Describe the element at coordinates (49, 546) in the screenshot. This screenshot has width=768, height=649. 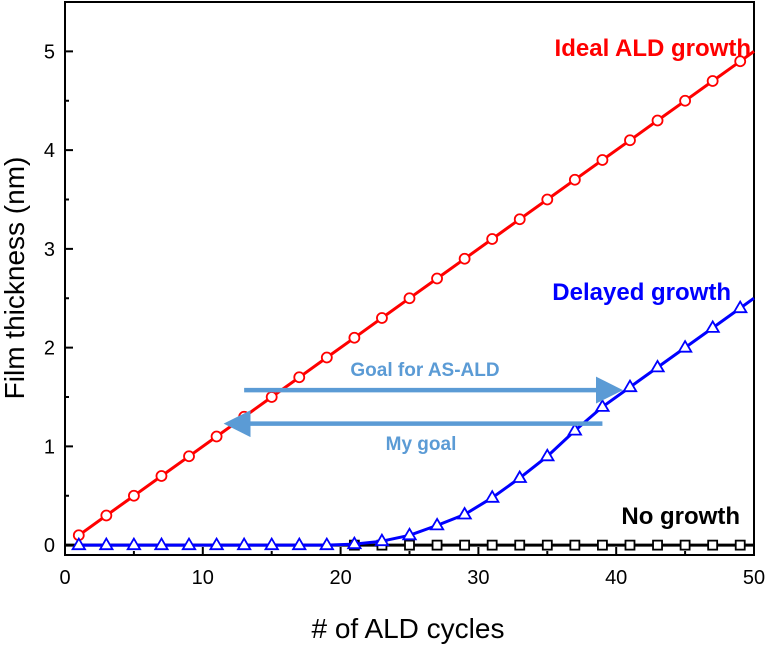
I see `y-tick-label: 0` at that location.